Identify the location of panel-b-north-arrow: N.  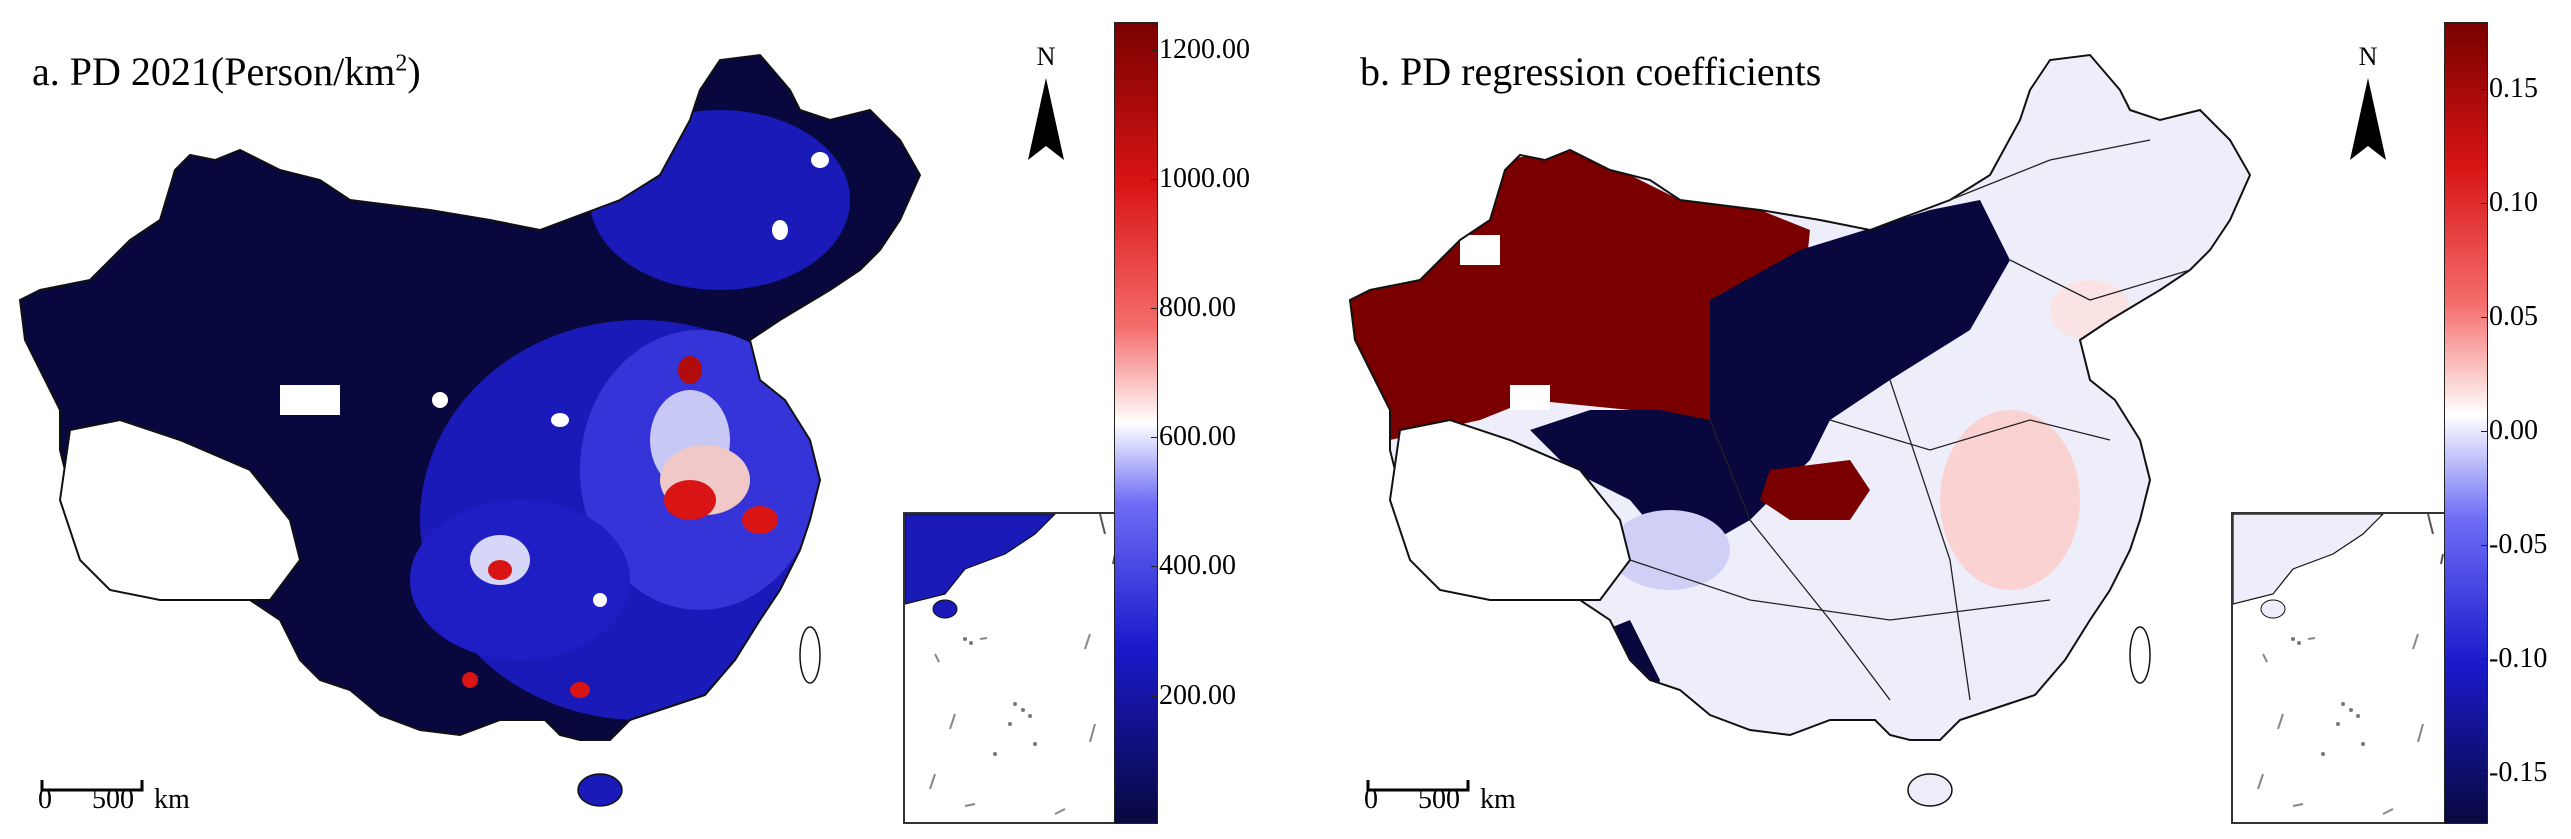
(2368, 102).